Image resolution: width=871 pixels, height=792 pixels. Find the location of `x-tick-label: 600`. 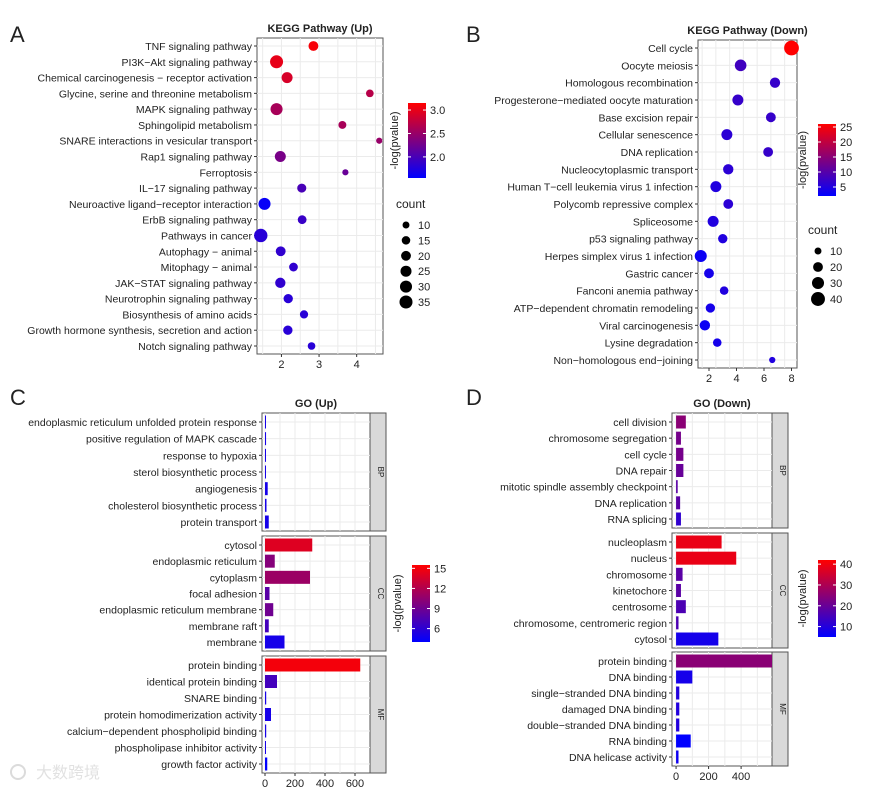

x-tick-label: 600 is located at coordinates (355, 784).